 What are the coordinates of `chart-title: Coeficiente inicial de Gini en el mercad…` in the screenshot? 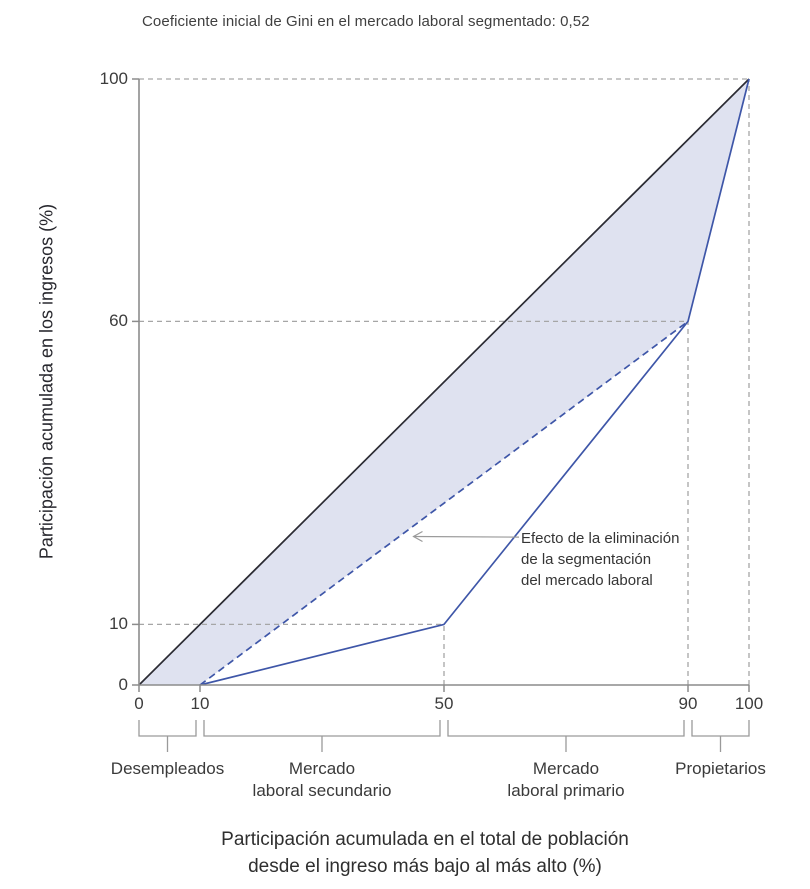 It's located at (366, 21).